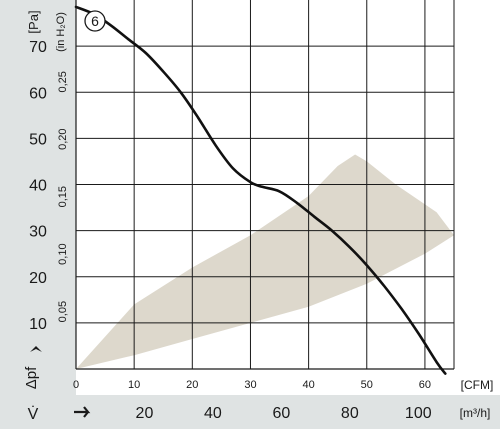 The width and height of the screenshot is (500, 429). I want to click on y2-tick-label: 0,25, so click(63, 81).